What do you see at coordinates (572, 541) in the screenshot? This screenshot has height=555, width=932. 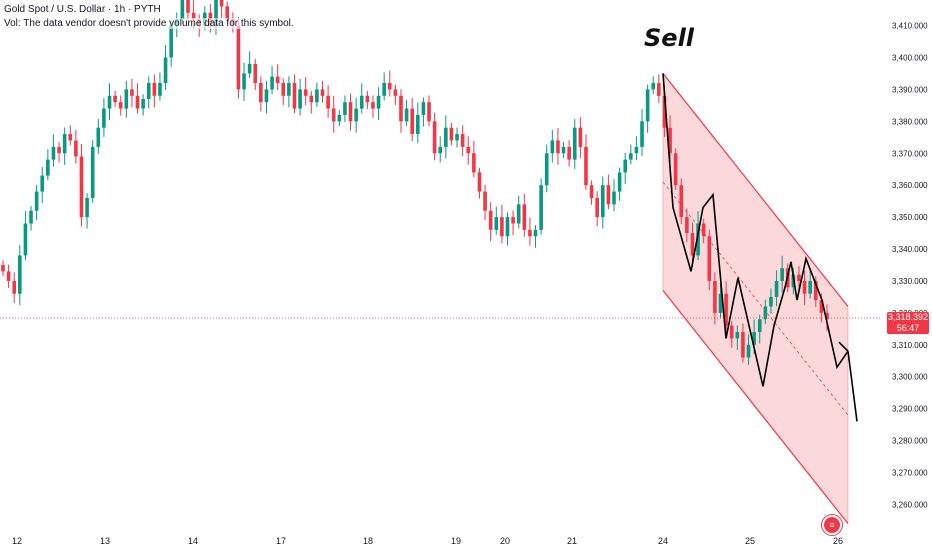 I see `time-tick-label: 21` at bounding box center [572, 541].